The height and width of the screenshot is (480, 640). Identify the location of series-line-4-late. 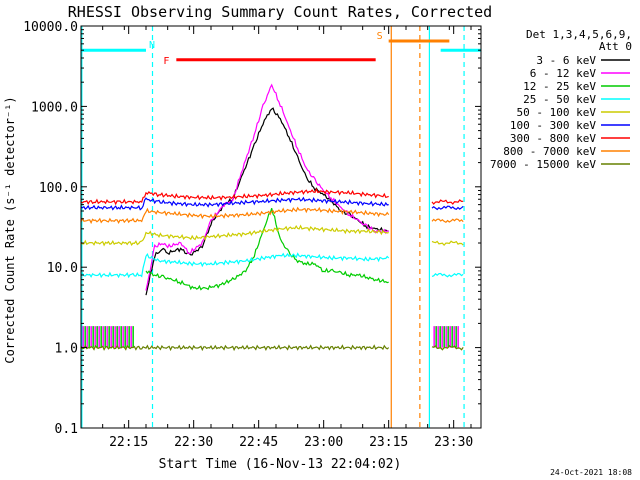
(447, 243).